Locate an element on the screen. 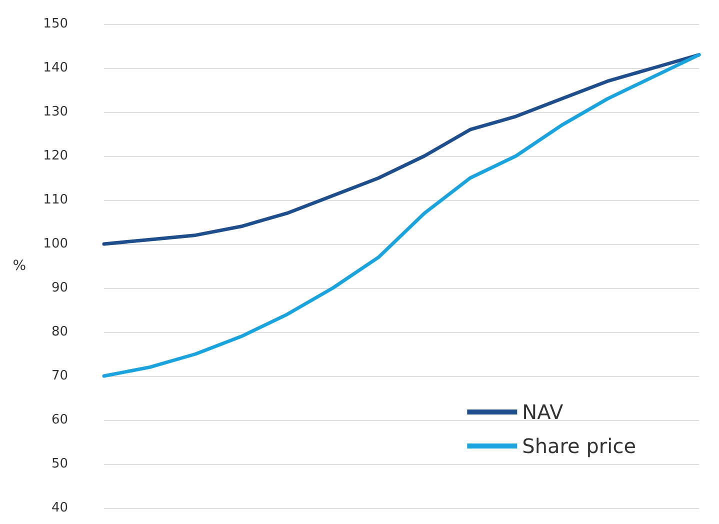 Image resolution: width=719 pixels, height=524 pixels. y-tick-label: 130 is located at coordinates (55, 112).